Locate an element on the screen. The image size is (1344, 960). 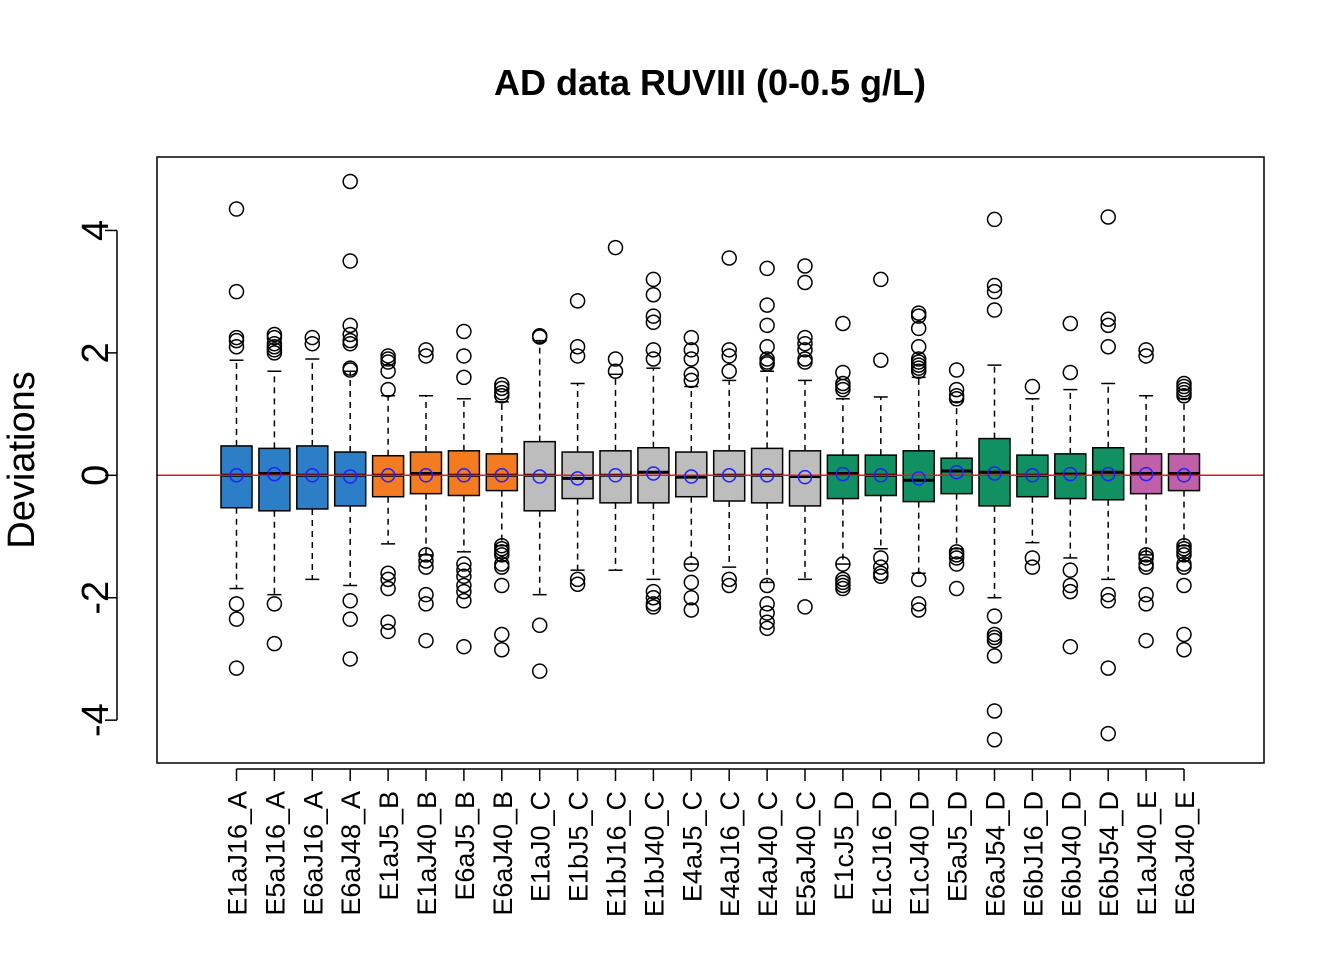
x-tick-label: E1bJ16_C is located at coordinates (617, 854).